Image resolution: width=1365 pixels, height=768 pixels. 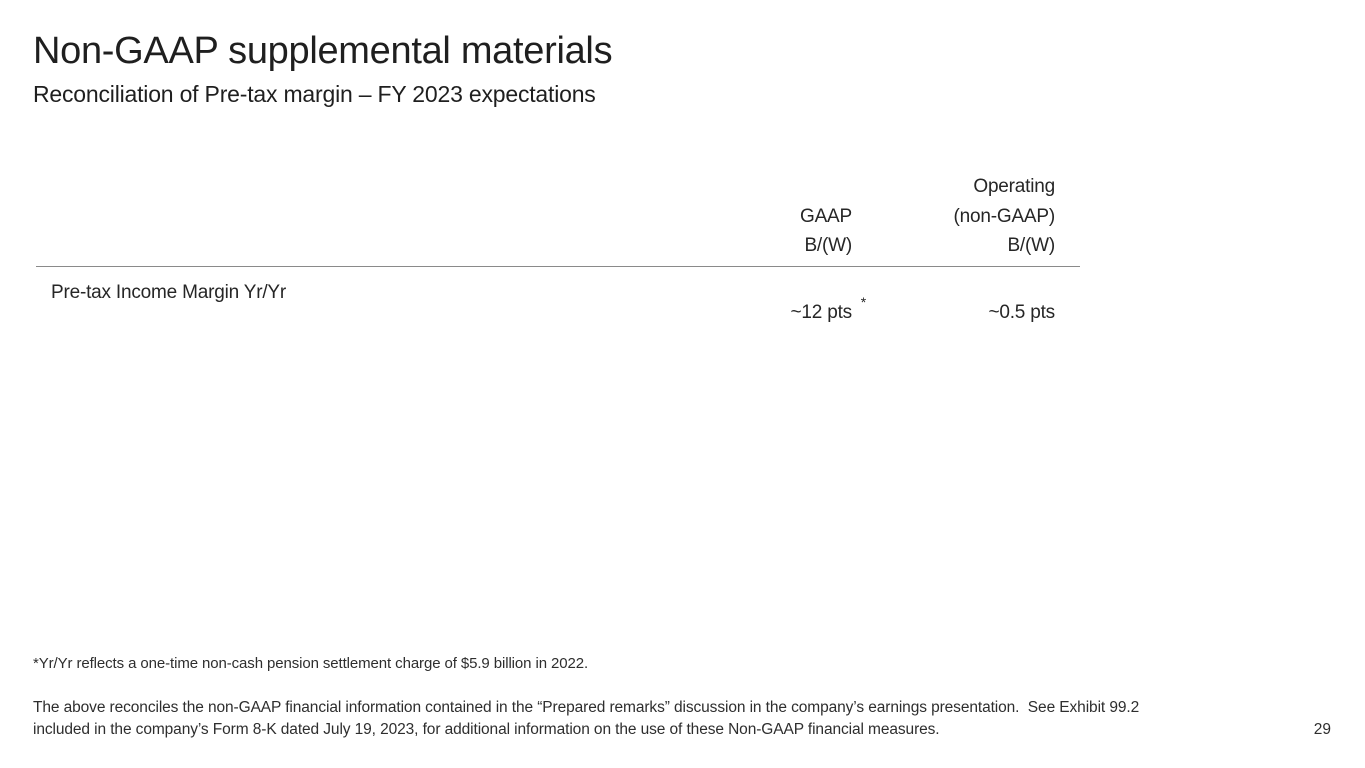 What do you see at coordinates (1031, 245) in the screenshot?
I see `column-header-operating-line-3: B/(W)` at bounding box center [1031, 245].